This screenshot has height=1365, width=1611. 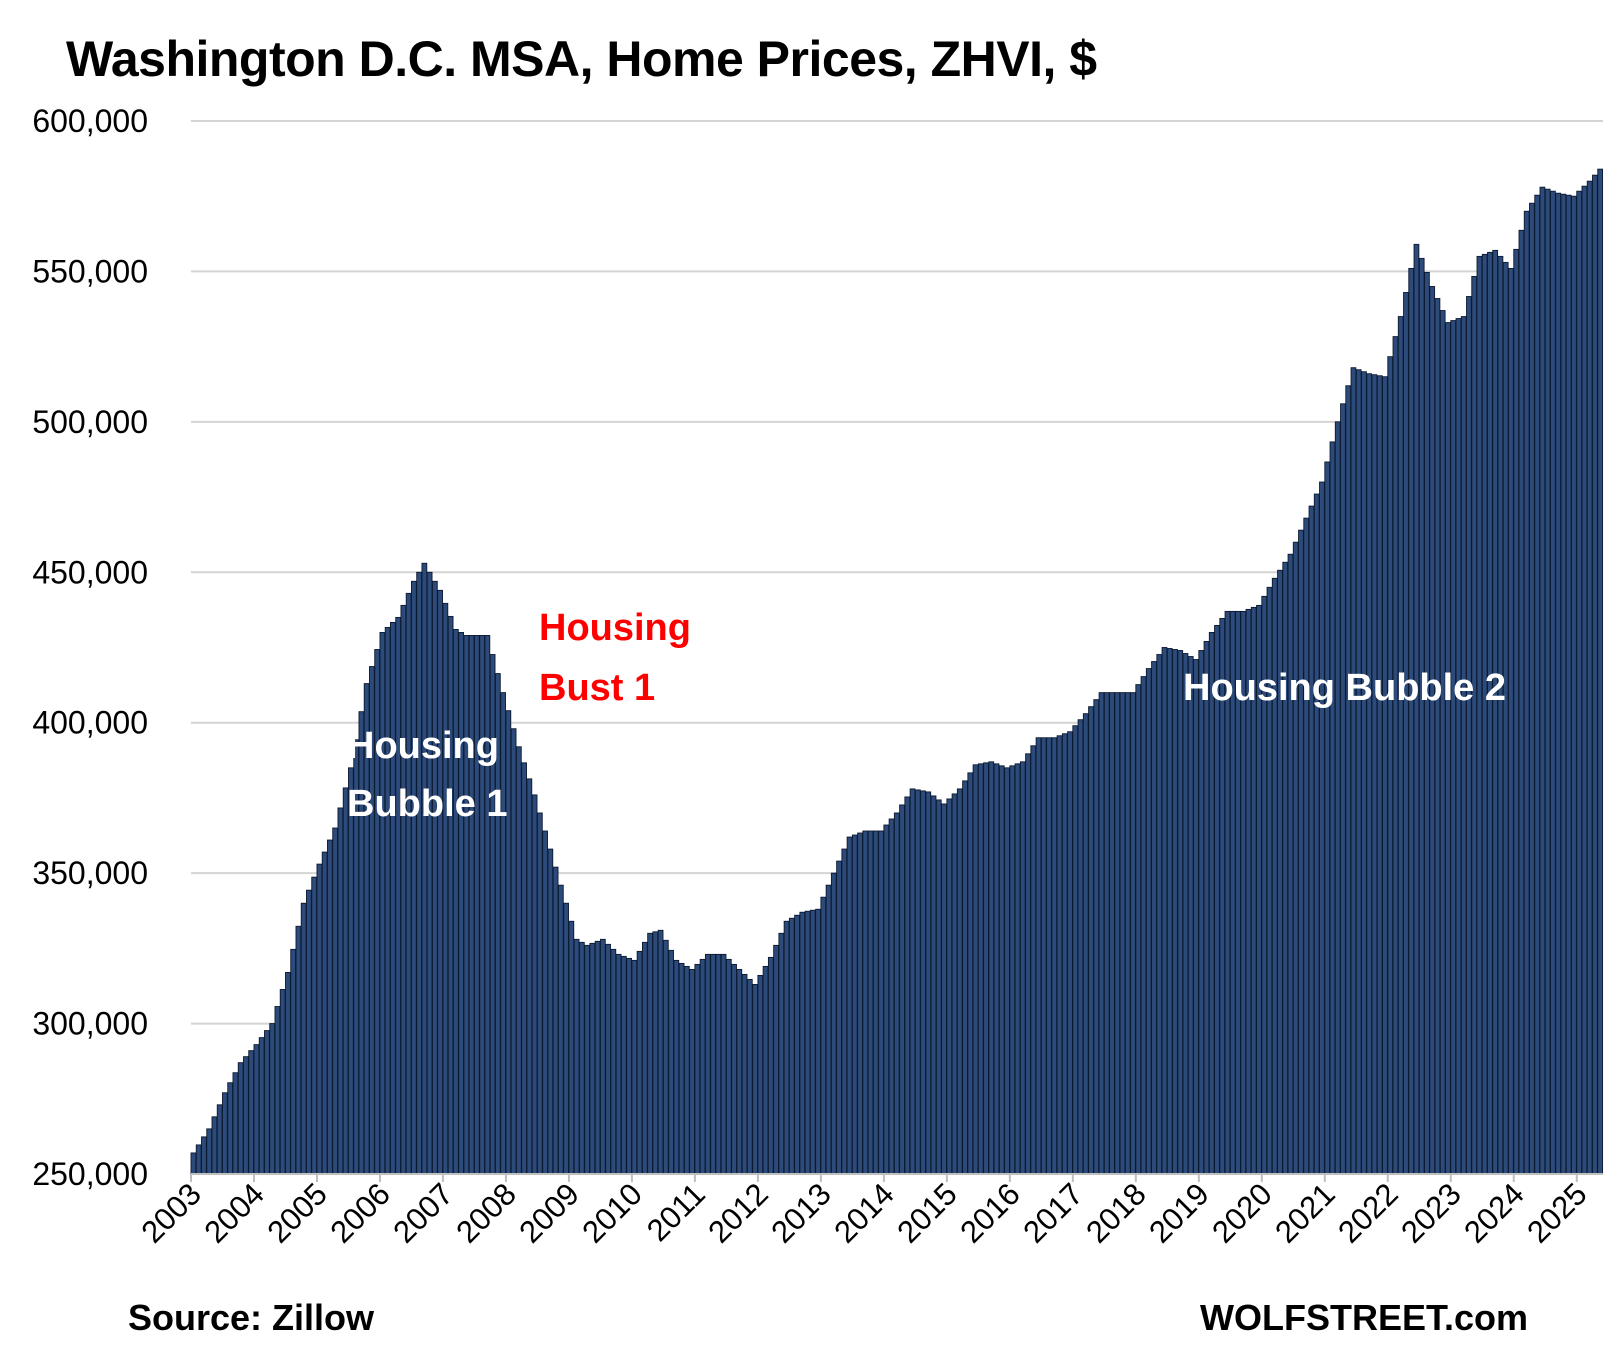 I want to click on source-label: Source: Zillow, so click(x=251, y=1317).